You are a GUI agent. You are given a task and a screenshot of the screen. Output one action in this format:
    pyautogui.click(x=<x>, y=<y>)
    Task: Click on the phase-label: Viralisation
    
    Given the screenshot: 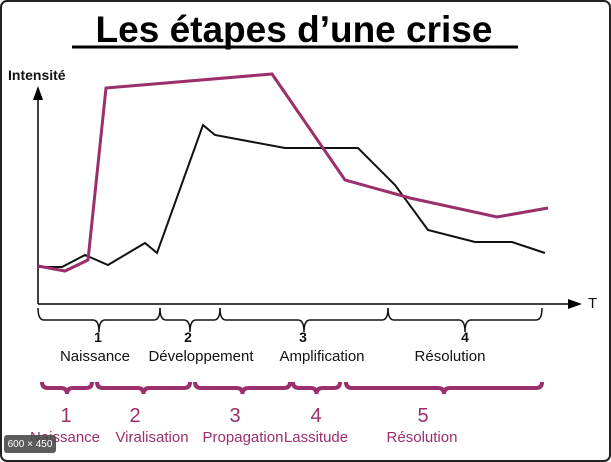 What is the action you would take?
    pyautogui.click(x=151, y=437)
    